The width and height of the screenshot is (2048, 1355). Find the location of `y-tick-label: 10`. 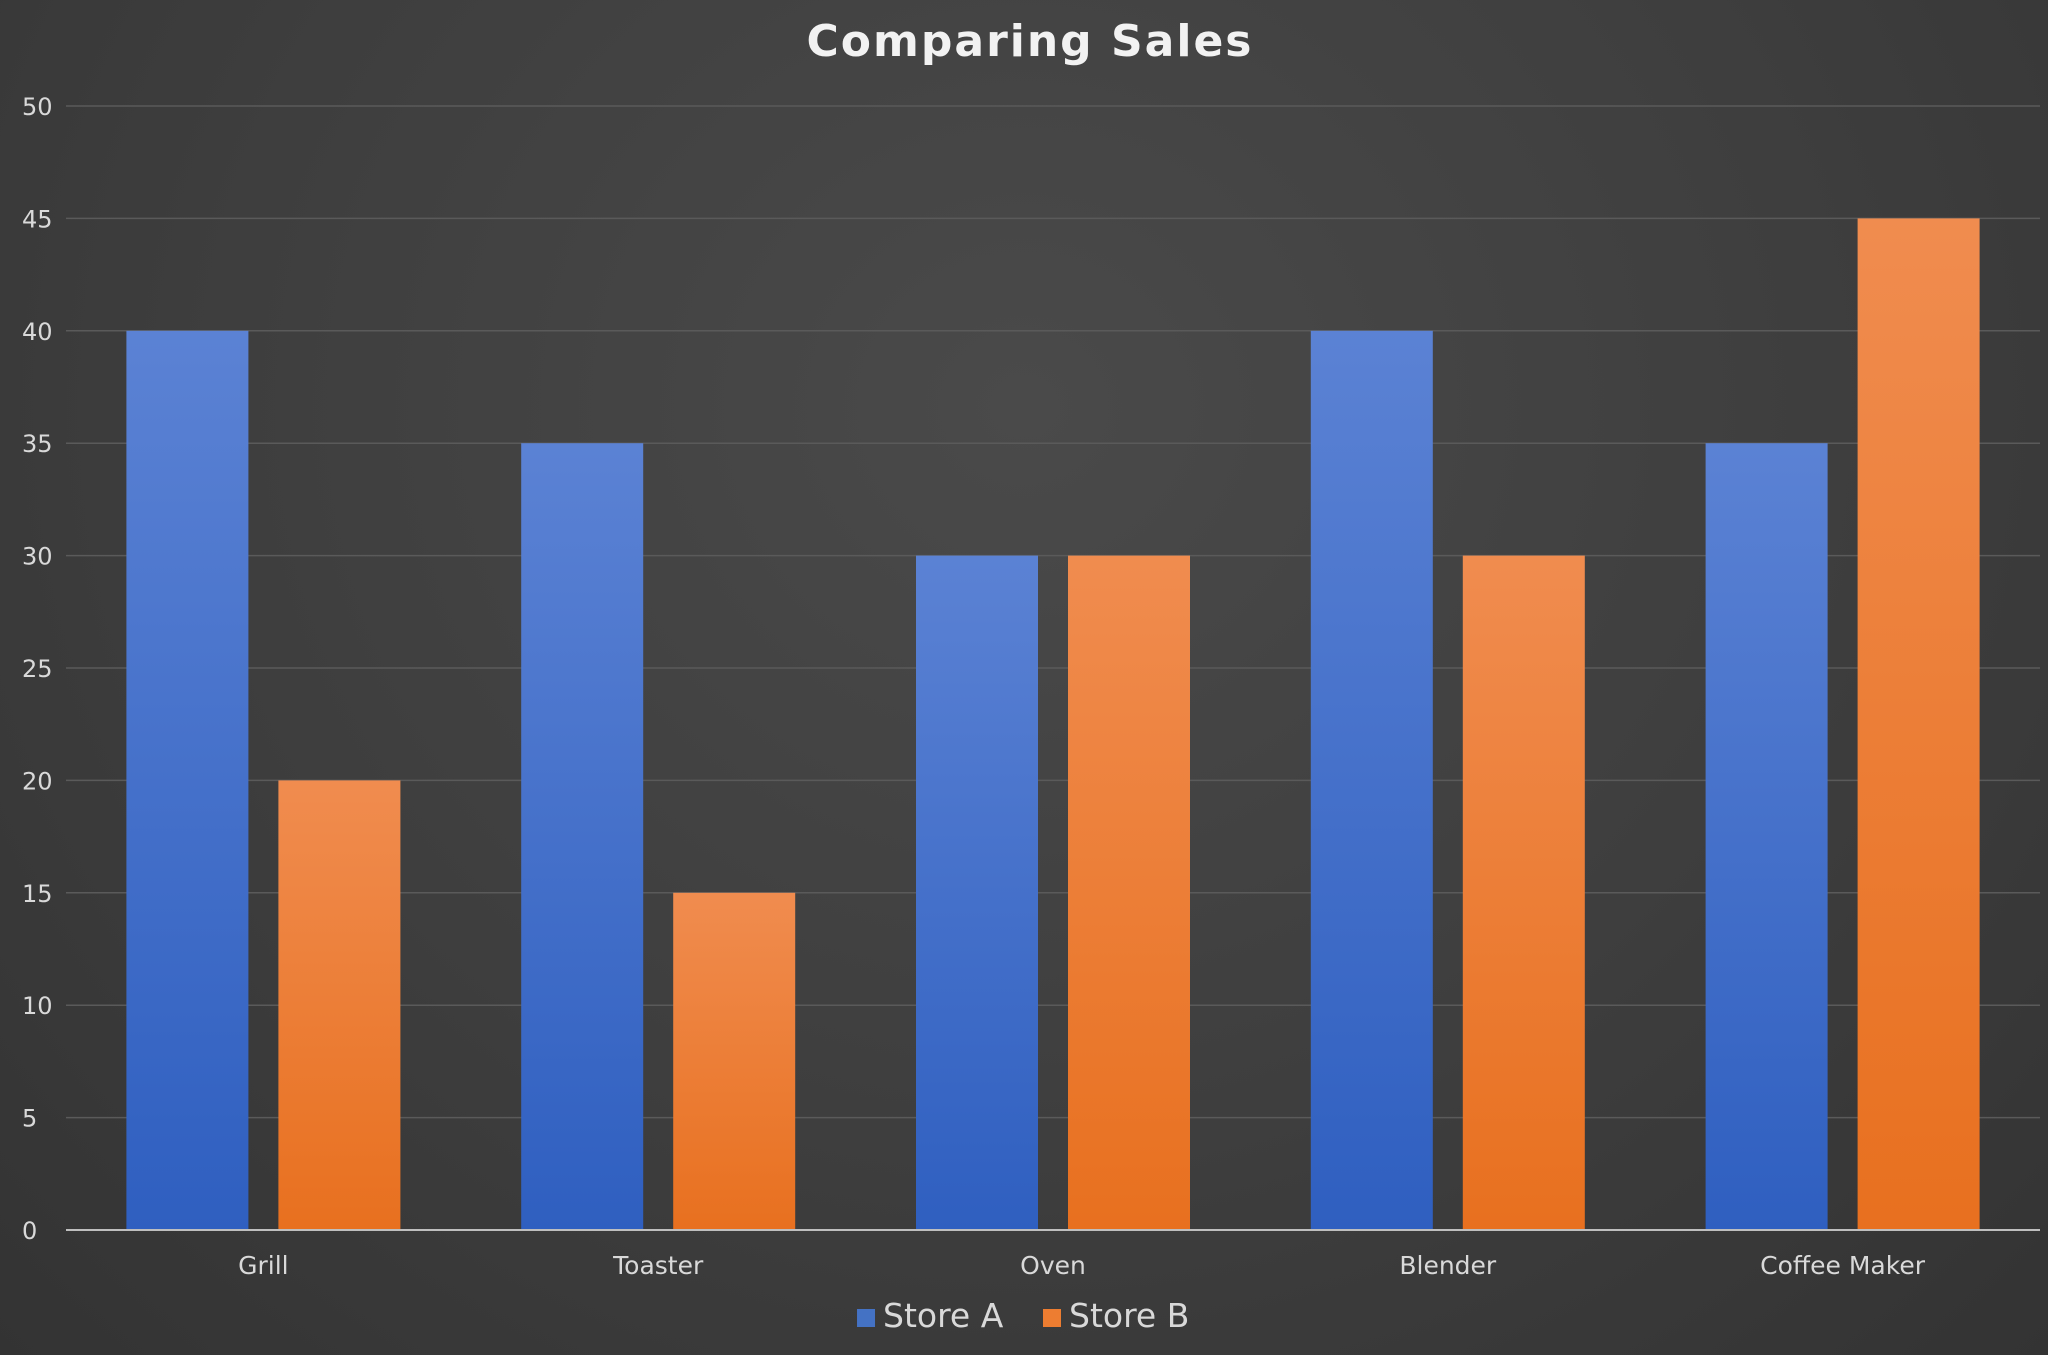

y-tick-label: 10 is located at coordinates (37, 1006).